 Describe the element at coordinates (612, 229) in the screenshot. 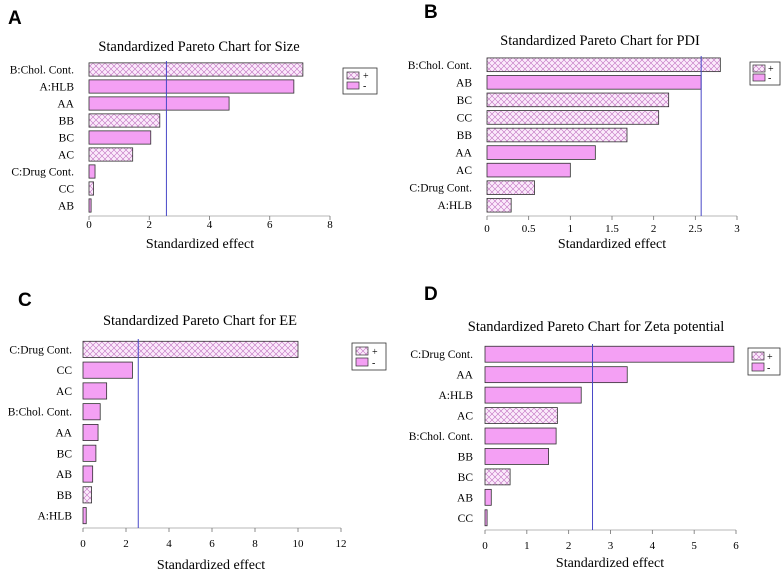

I see `x-tick-label: 1.5` at that location.